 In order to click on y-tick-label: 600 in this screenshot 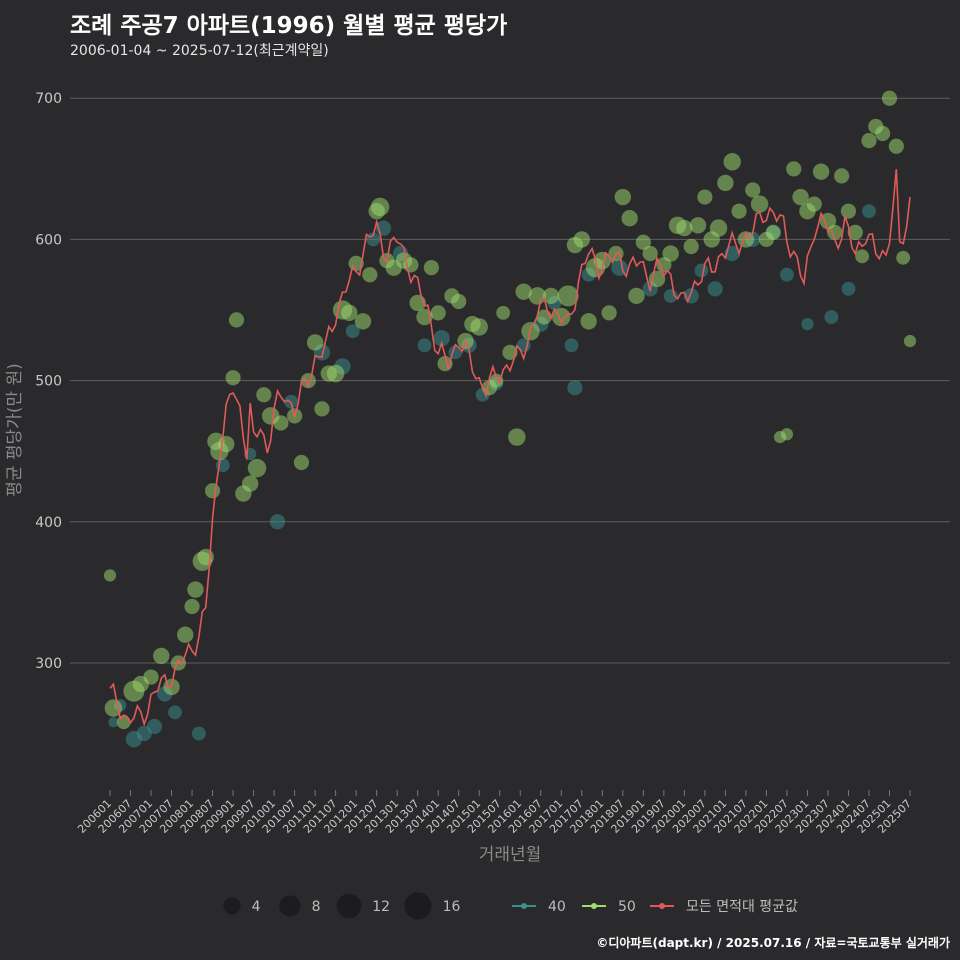, I will do `click(48, 240)`.